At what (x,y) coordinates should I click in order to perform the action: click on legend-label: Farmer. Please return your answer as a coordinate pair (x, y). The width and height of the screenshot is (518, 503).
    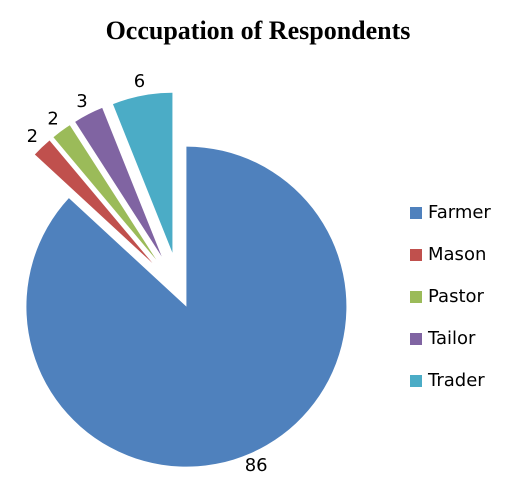
    Looking at the image, I should click on (459, 212).